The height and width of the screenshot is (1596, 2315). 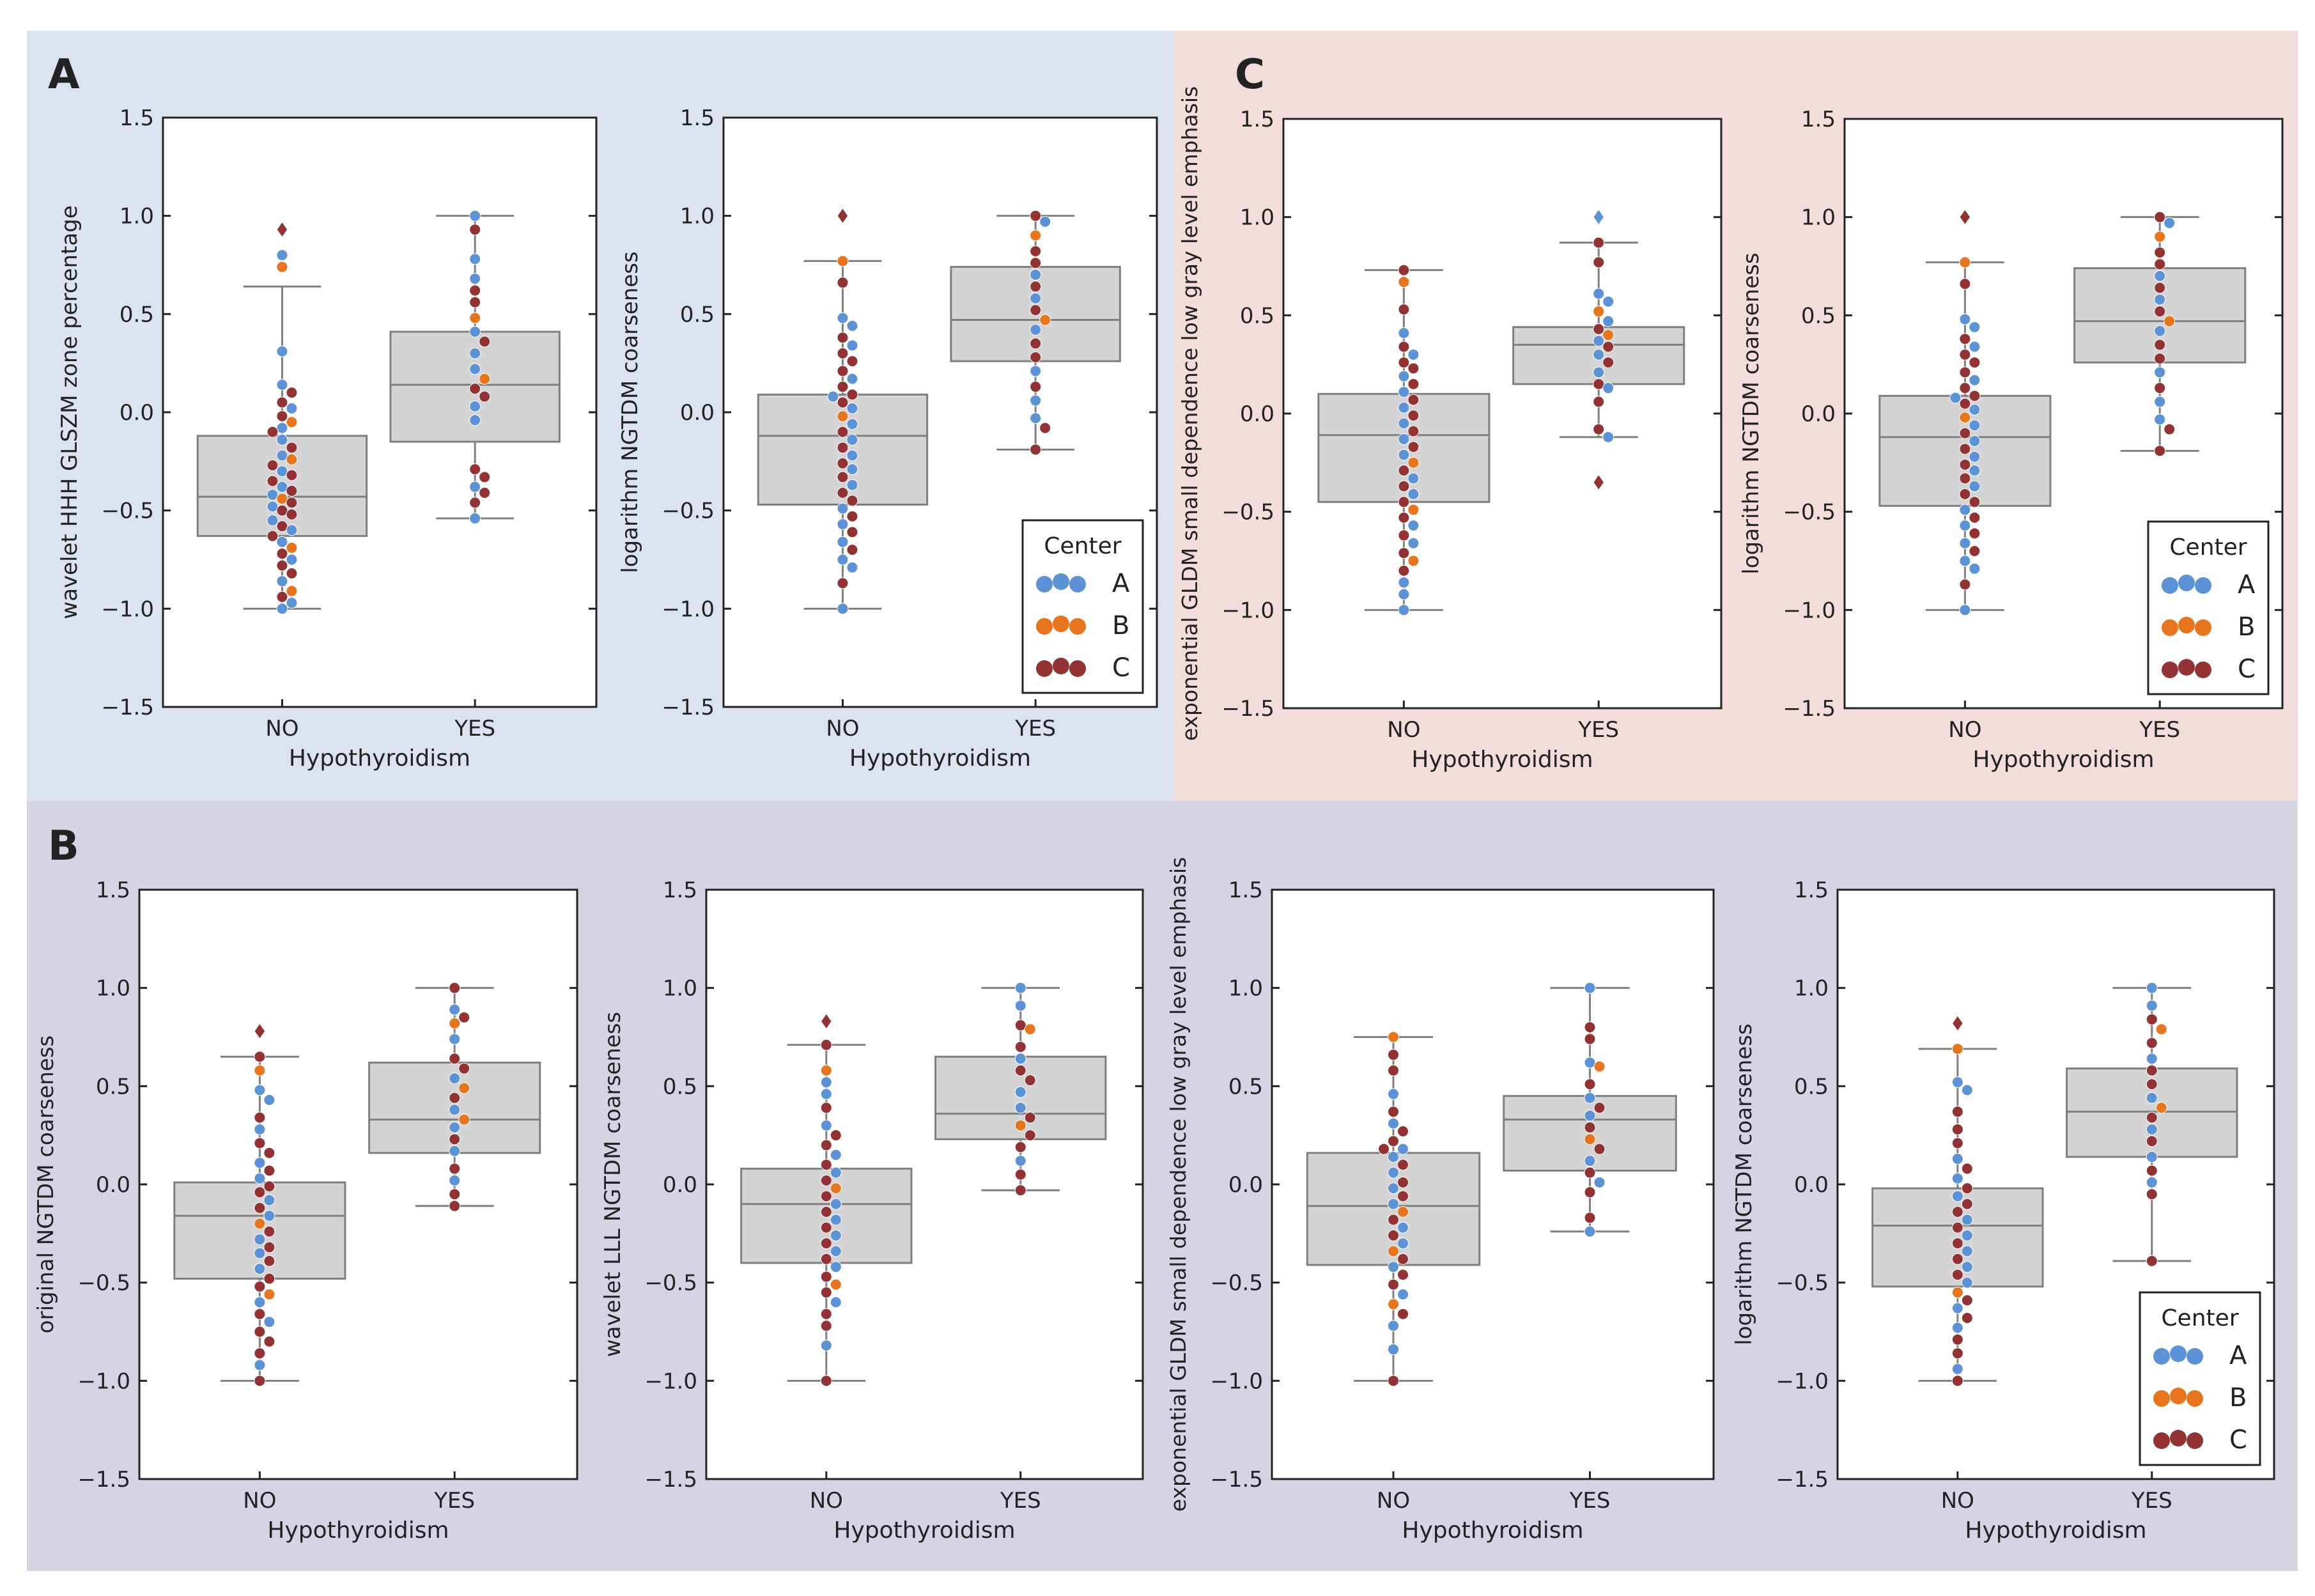 I want to click on x-axis-label: Hypothyroidism, so click(x=924, y=1530).